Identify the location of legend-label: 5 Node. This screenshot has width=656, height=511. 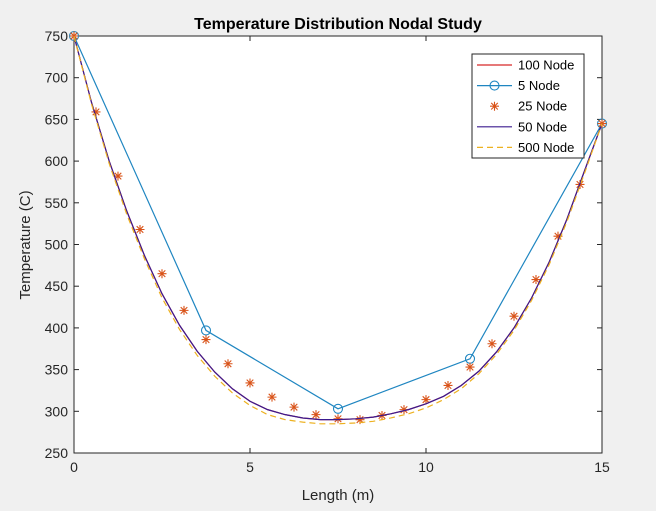
(539, 85).